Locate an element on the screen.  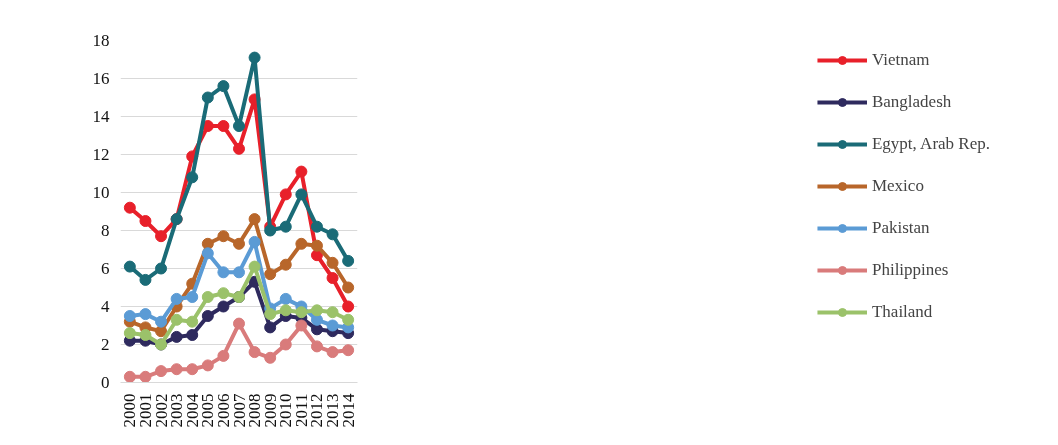
y-tick-label: 6 is located at coordinates (105, 268).